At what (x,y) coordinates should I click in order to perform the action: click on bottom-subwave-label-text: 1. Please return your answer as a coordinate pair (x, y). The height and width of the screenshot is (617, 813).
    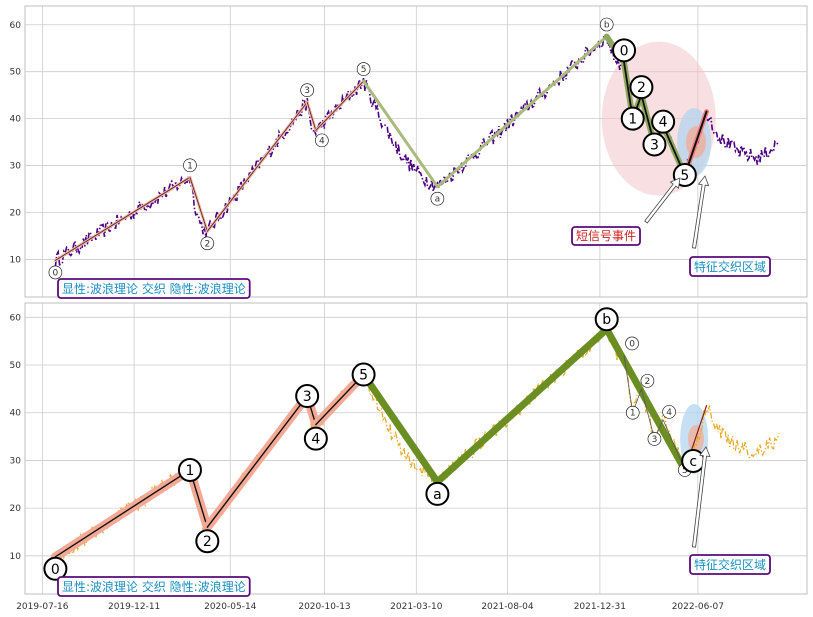
    Looking at the image, I should click on (633, 414).